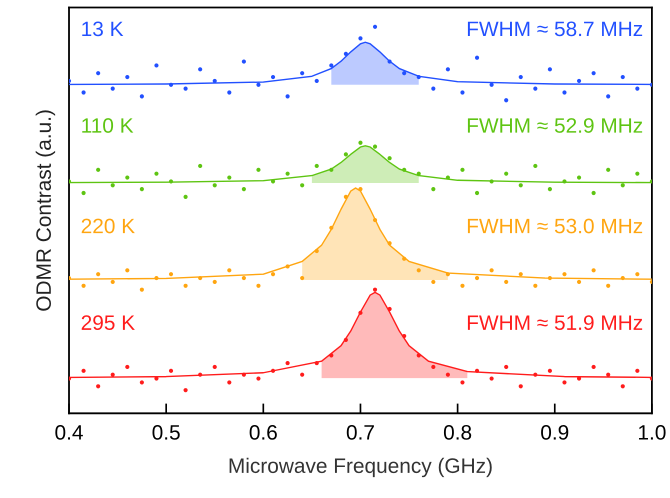  What do you see at coordinates (554, 432) in the screenshot?
I see `x-tick-label: 0.9` at bounding box center [554, 432].